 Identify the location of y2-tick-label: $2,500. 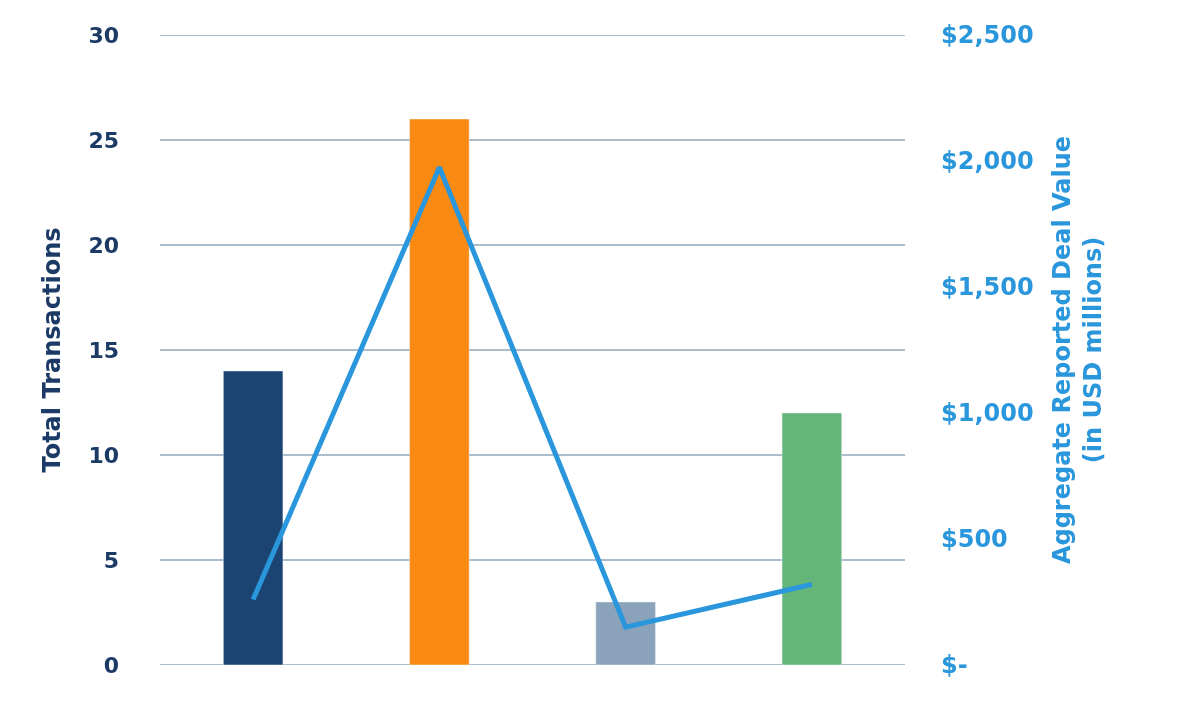
(987, 35).